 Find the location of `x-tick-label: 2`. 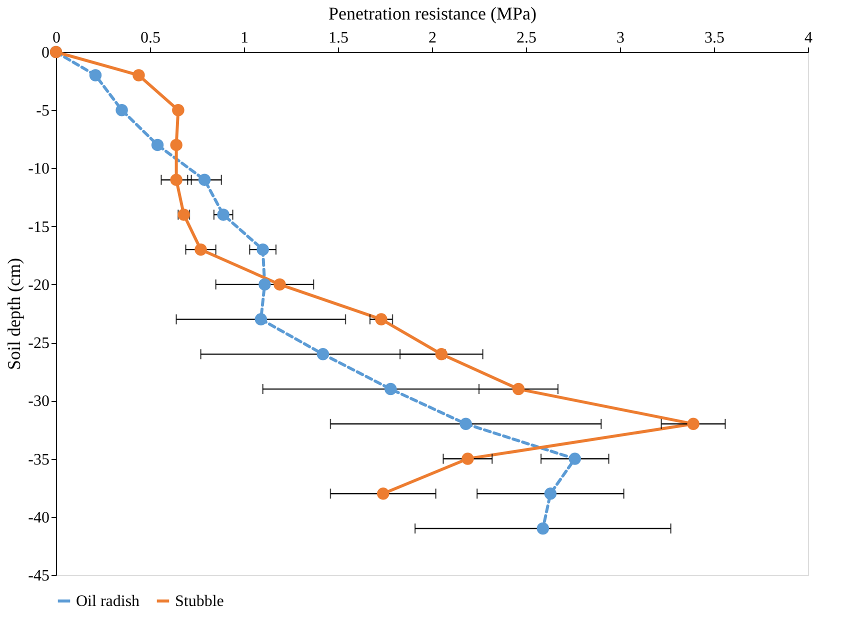

x-tick-label: 2 is located at coordinates (432, 38).